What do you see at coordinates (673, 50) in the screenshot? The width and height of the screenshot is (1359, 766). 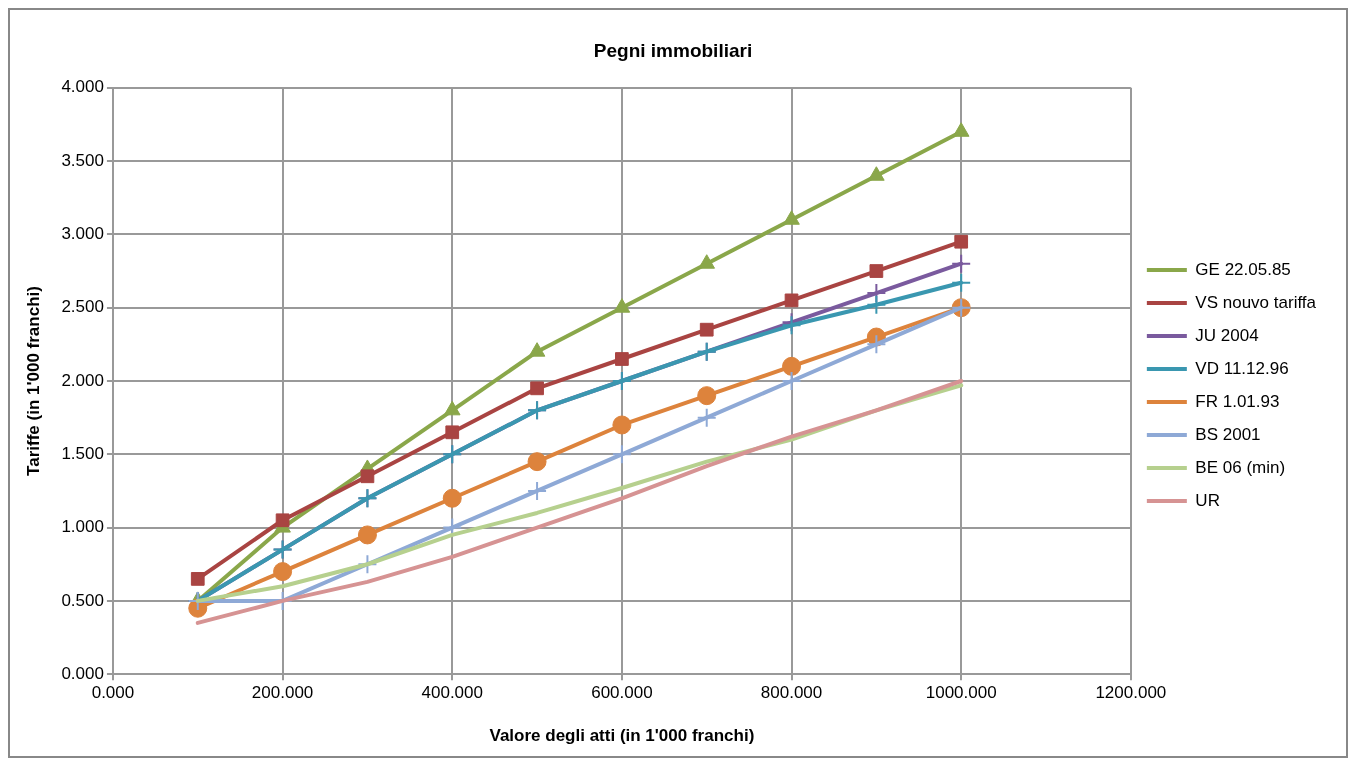 I see `chart-title: Pegni immobiliari` at bounding box center [673, 50].